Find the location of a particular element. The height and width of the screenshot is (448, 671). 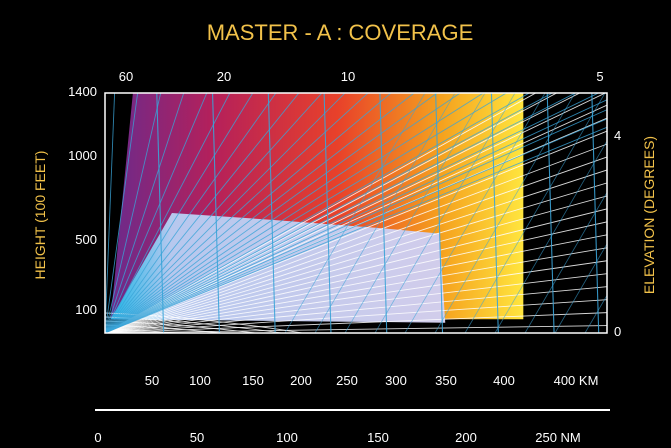

right-tick-label: 4 is located at coordinates (617, 135).